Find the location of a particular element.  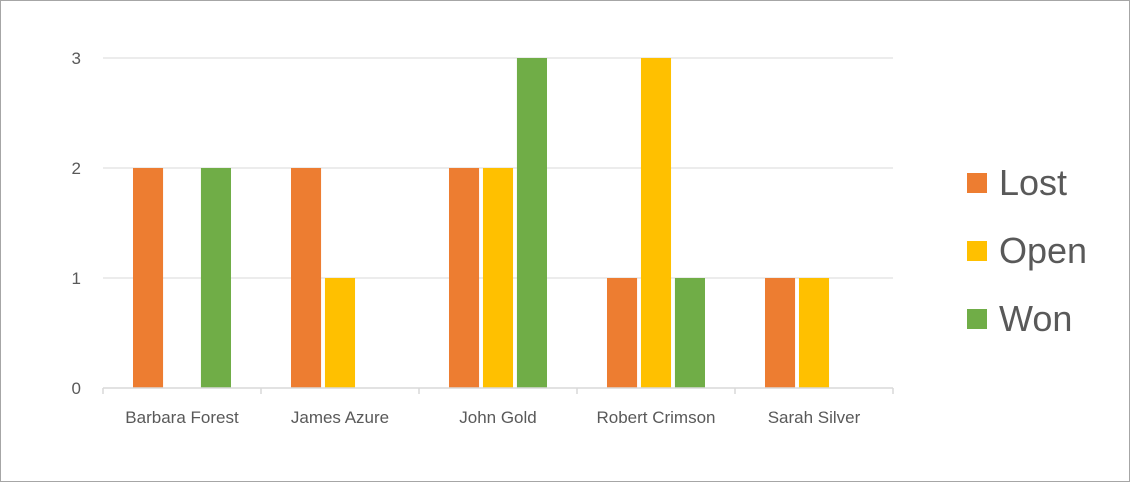

y-tick-label: 2 is located at coordinates (76, 168).